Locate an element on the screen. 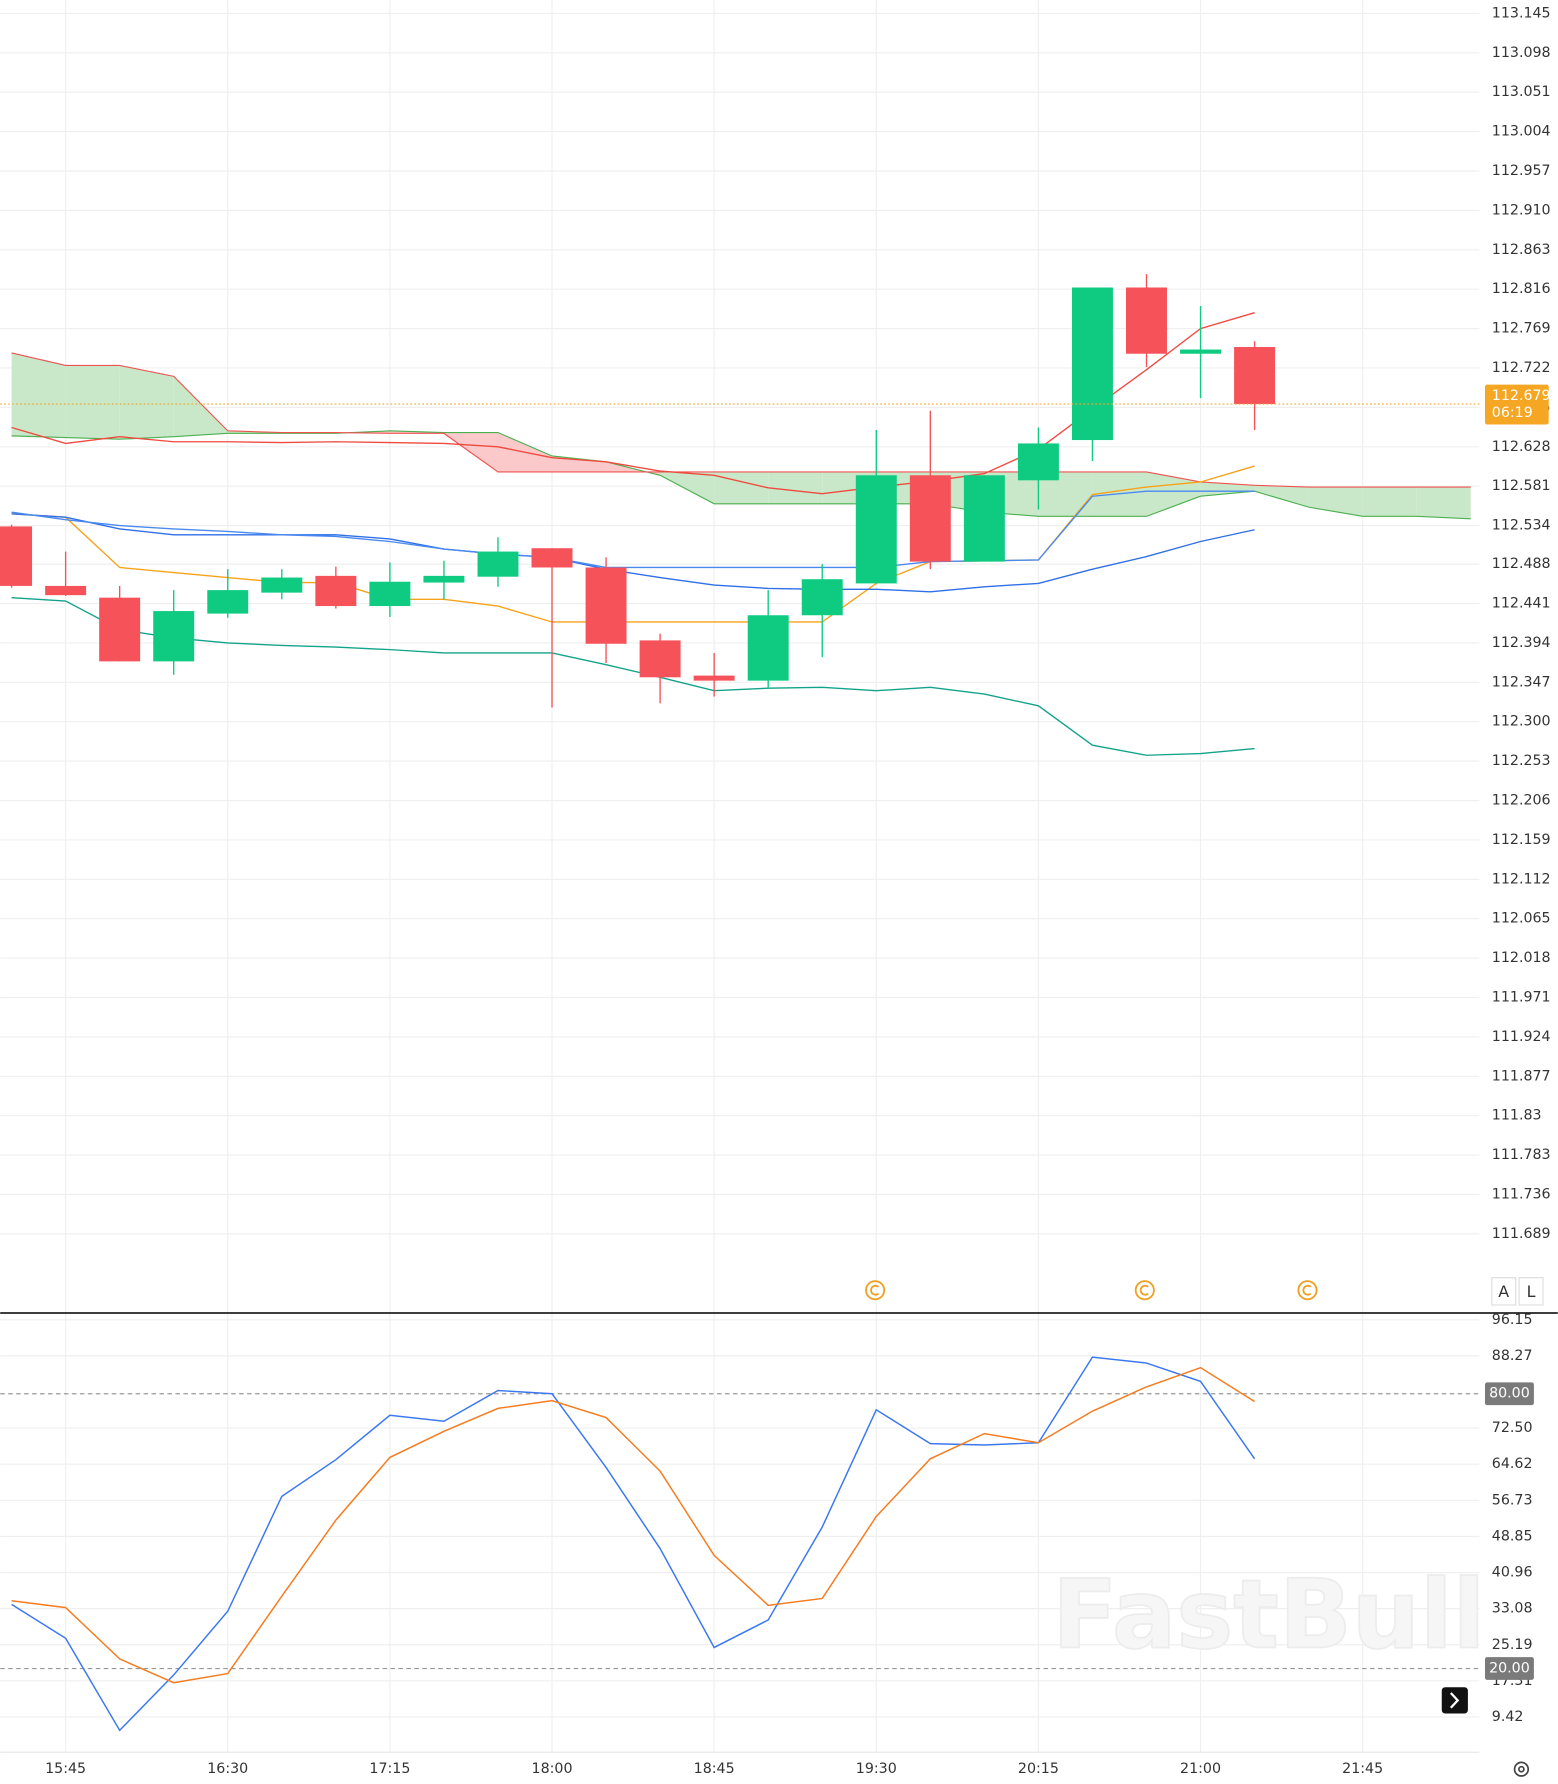 This screenshot has width=1558, height=1784. x-tick-label: 15:45 is located at coordinates (65, 1769).